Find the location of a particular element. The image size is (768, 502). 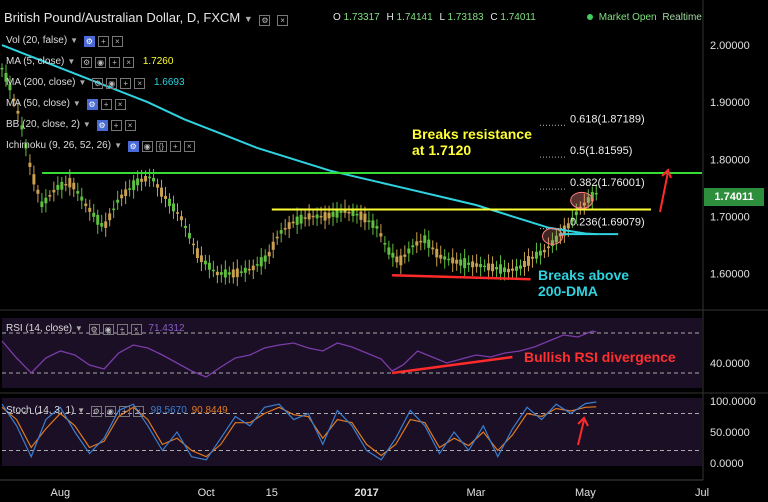

indicator-row-vol: Vol (20, false) ▼ ⚙ + × is located at coordinates (64, 41).